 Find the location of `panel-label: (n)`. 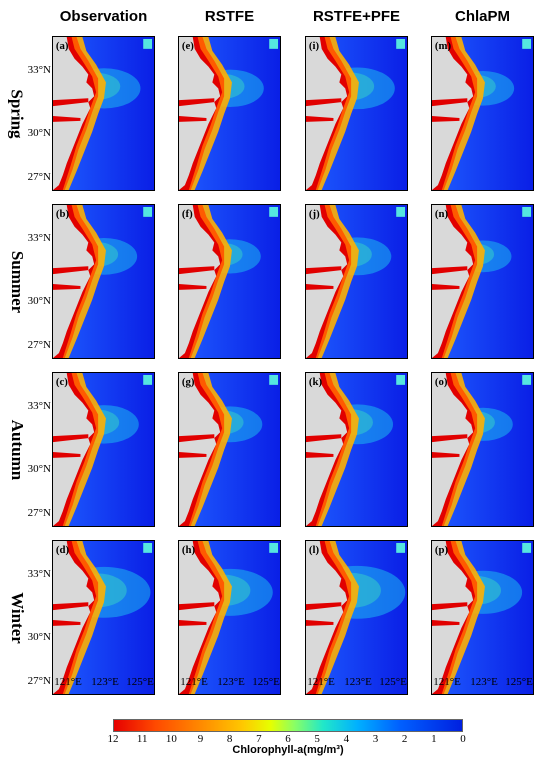

panel-label: (n) is located at coordinates (442, 214).